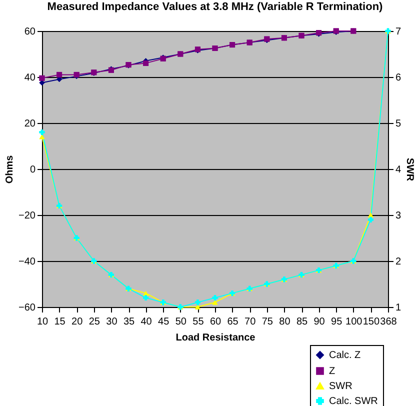 The height and width of the screenshot is (406, 420). What do you see at coordinates (60, 322) in the screenshot?
I see `x-tick-label: 15` at bounding box center [60, 322].